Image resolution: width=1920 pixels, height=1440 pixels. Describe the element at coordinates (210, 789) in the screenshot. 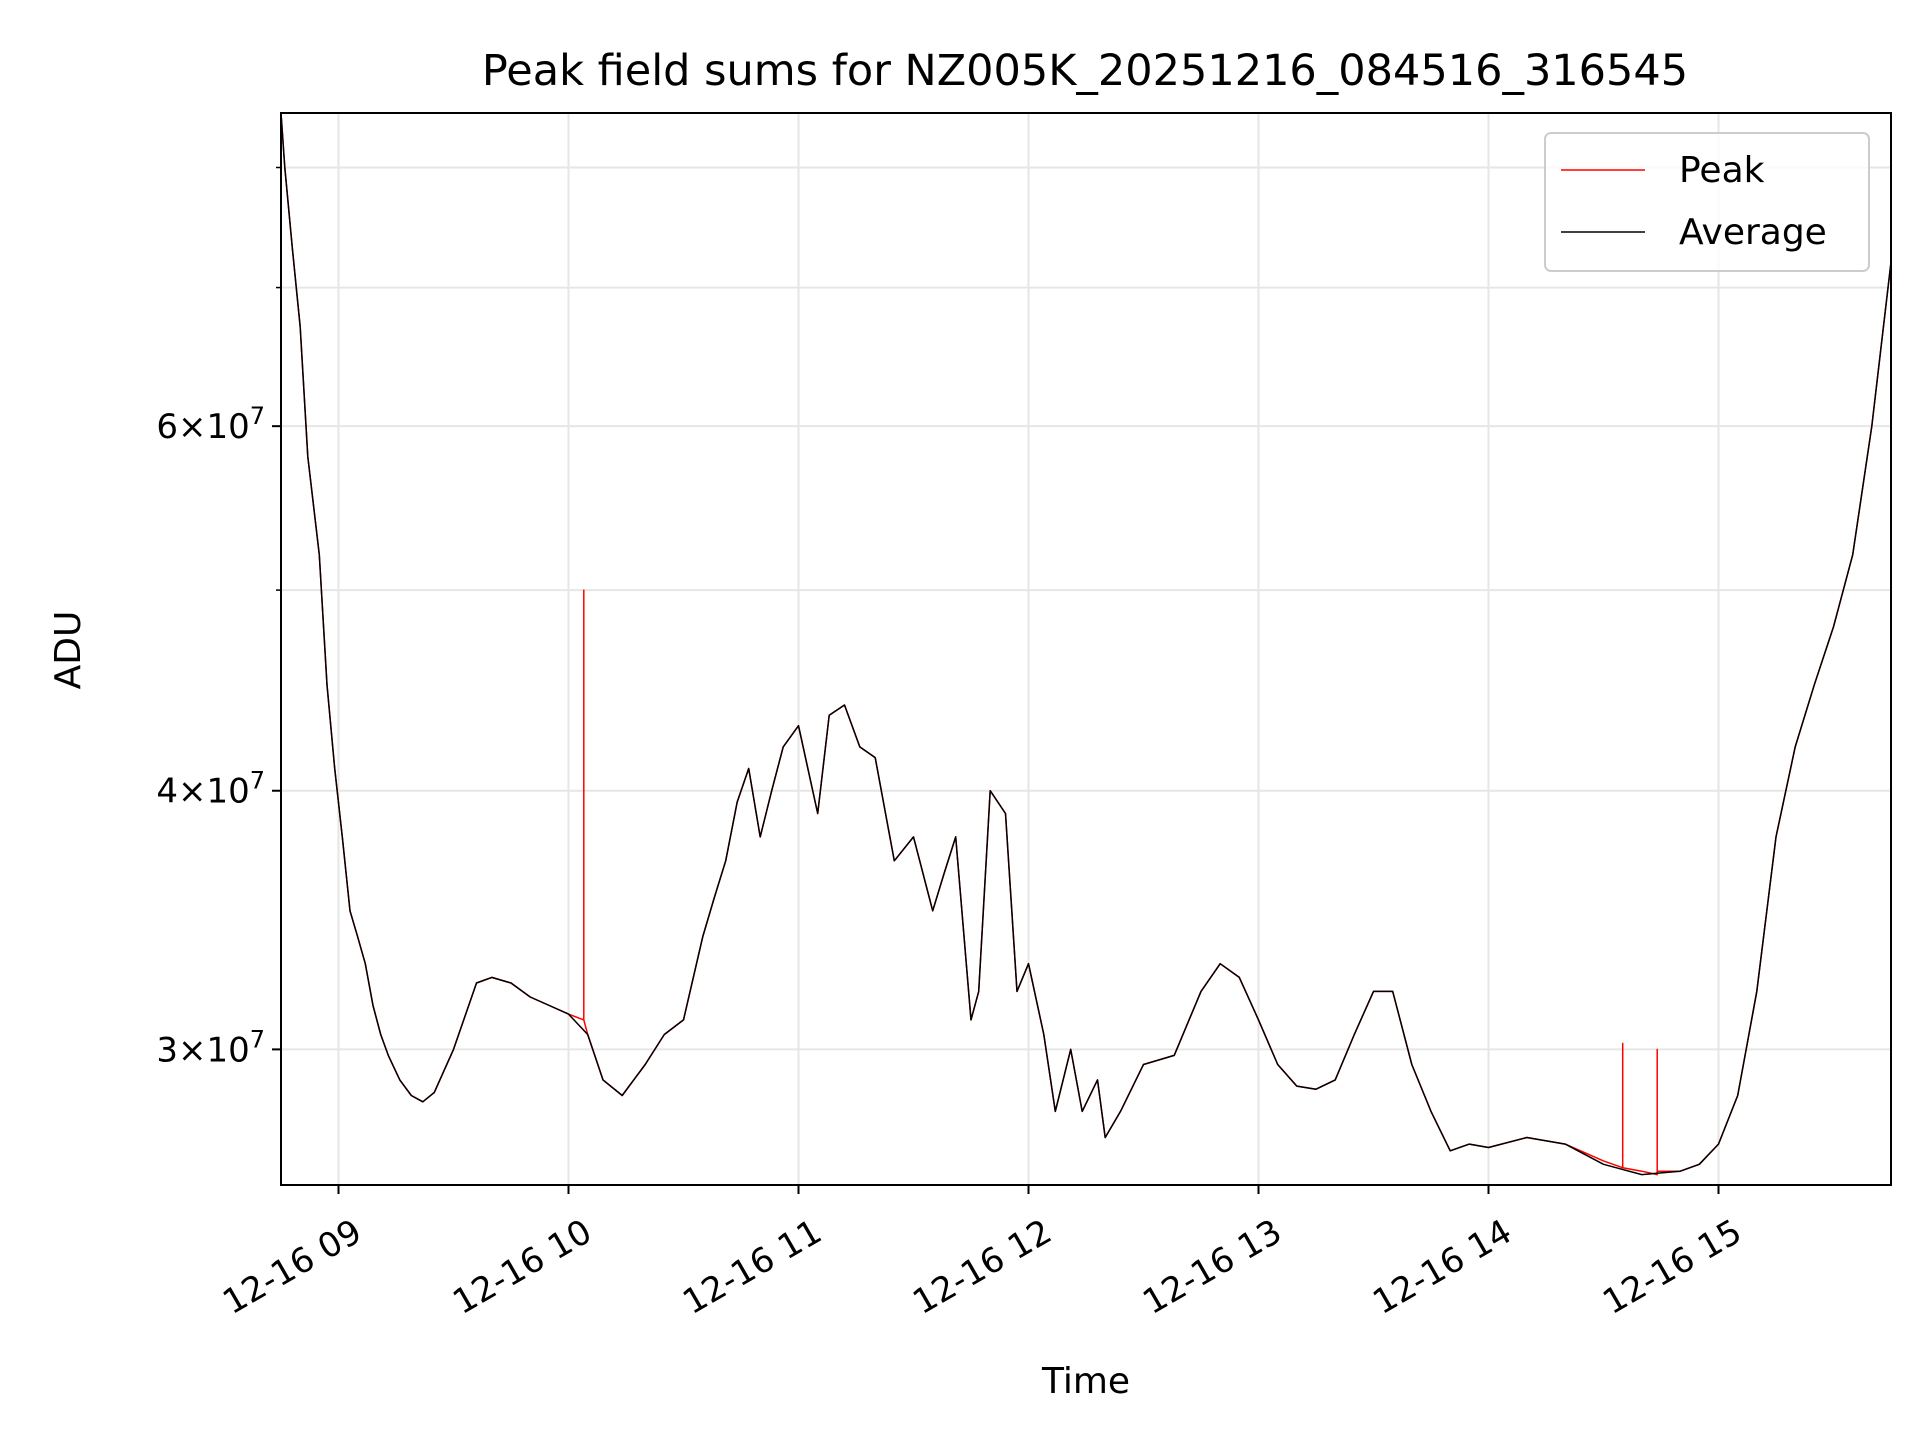

I see `y-tick-label: 4×107` at that location.